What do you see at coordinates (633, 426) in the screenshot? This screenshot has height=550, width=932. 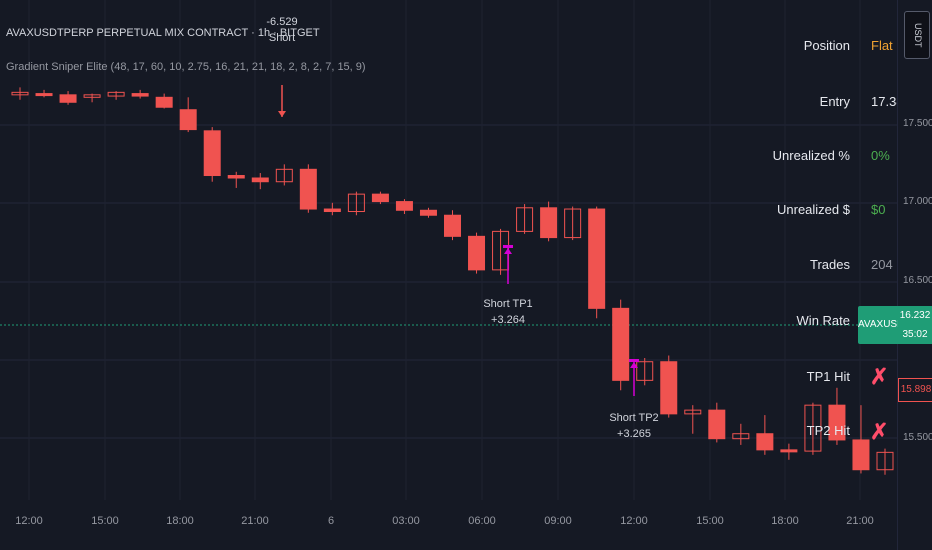 I see `tp2-annotation: Short TP2 +3.265` at bounding box center [633, 426].